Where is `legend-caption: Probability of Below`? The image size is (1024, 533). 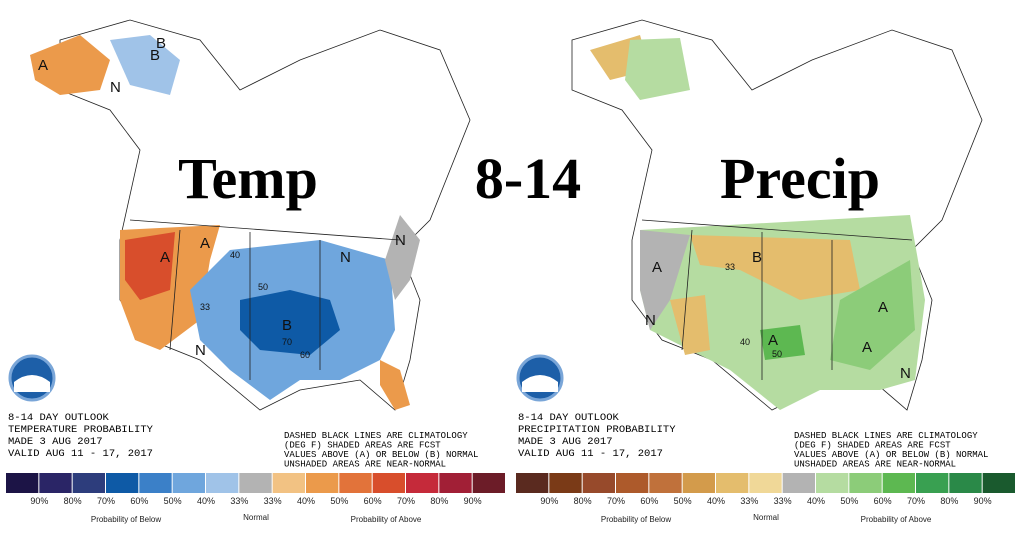
legend-caption: Probability of Below is located at coordinates (636, 519).